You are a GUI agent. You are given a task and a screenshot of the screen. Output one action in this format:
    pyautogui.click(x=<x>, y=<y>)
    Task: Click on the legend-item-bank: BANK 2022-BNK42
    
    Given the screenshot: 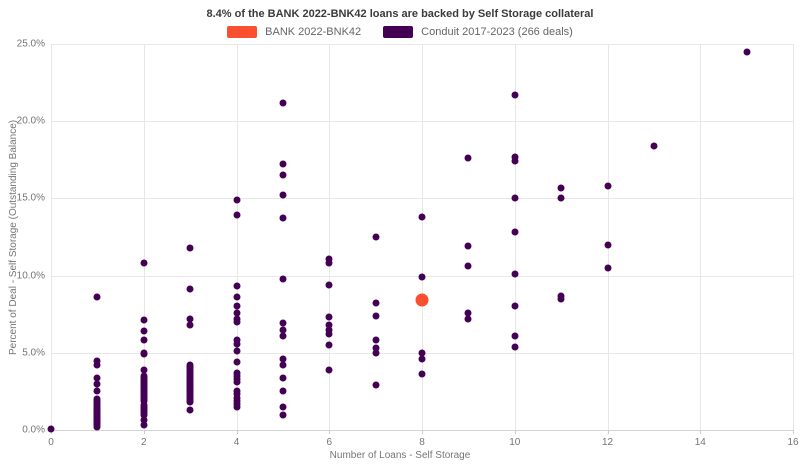 What is the action you would take?
    pyautogui.click(x=294, y=32)
    